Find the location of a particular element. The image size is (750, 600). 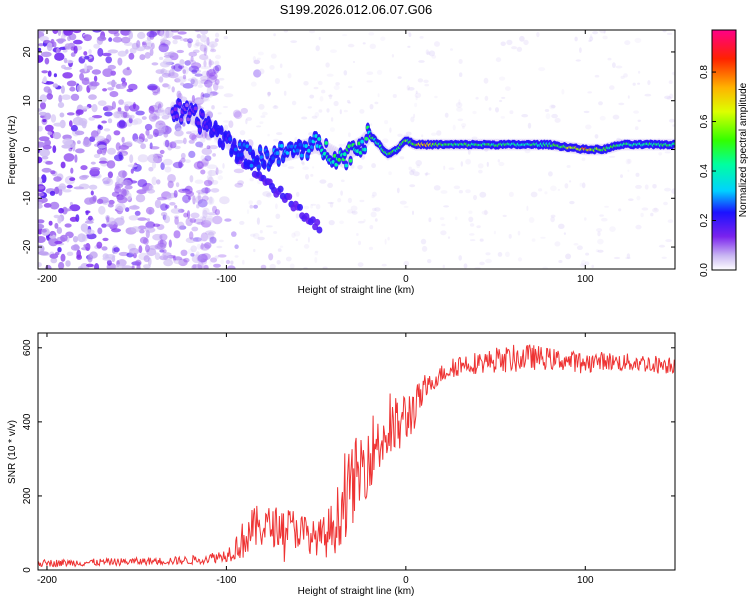

y-tick-label: -20 is located at coordinates (27, 246).